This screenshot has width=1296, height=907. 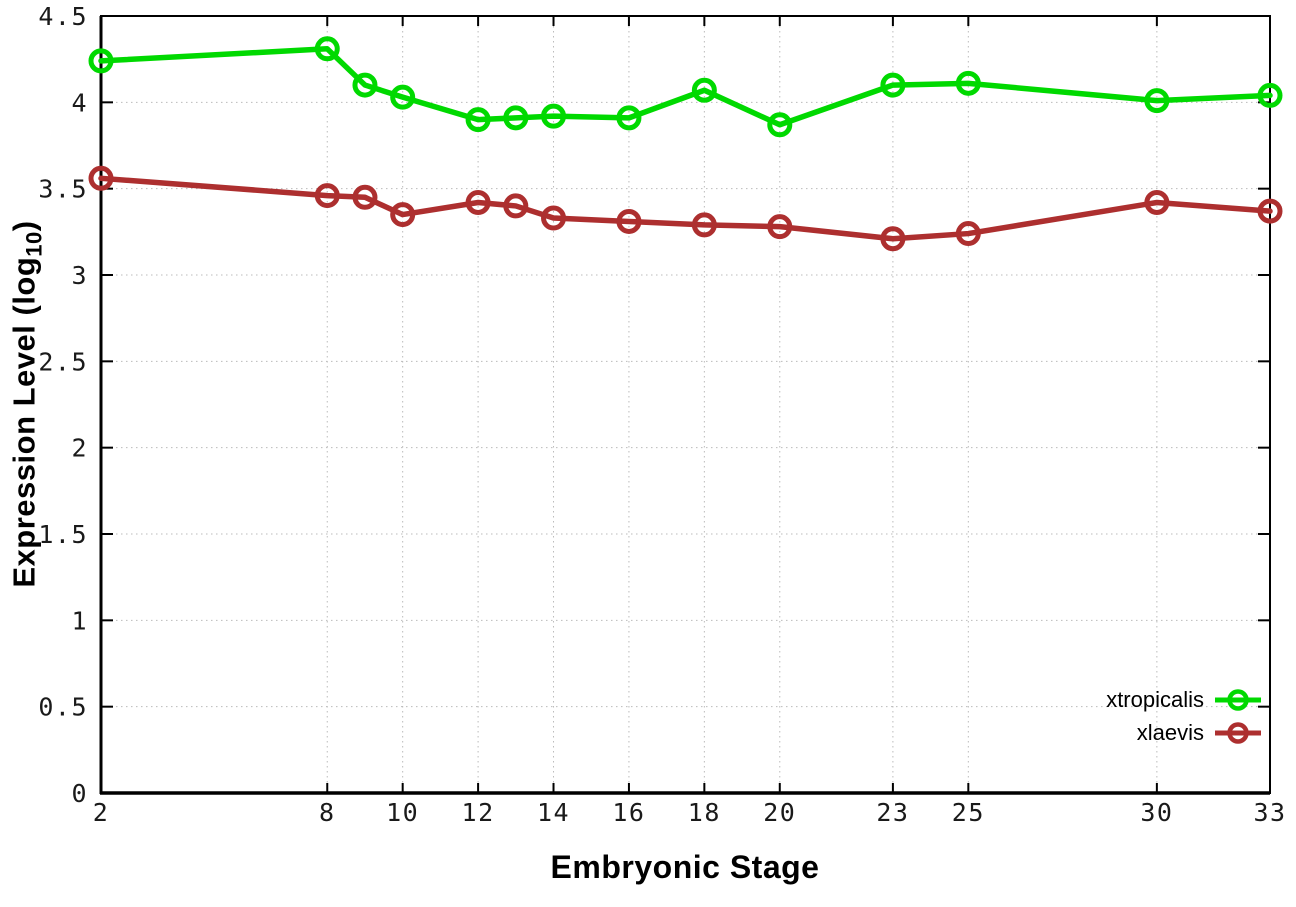 What do you see at coordinates (63, 534) in the screenshot?
I see `y-tick-label: 1.5` at bounding box center [63, 534].